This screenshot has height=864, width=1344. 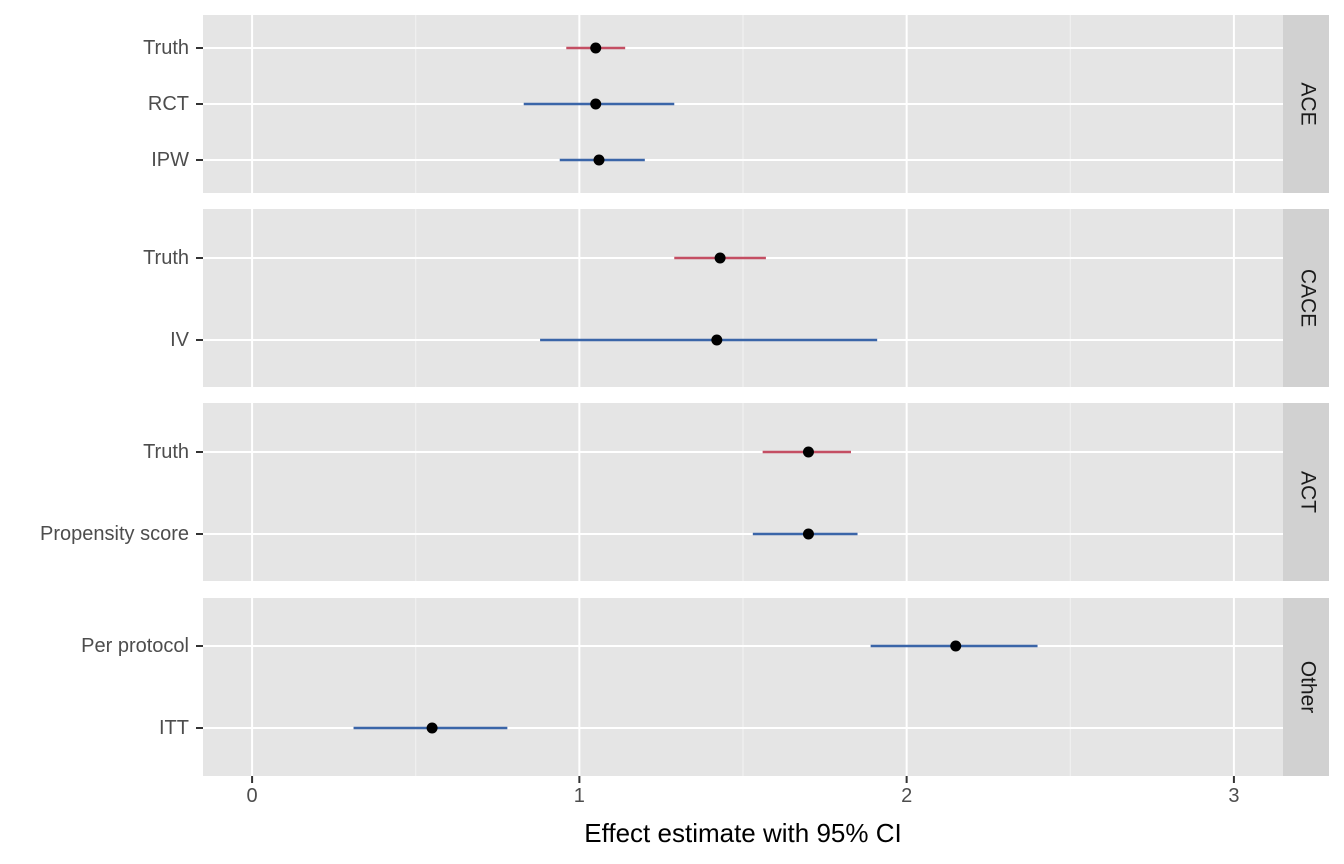 What do you see at coordinates (743, 791) in the screenshot?
I see `x-axis: 0 1 2 3` at bounding box center [743, 791].